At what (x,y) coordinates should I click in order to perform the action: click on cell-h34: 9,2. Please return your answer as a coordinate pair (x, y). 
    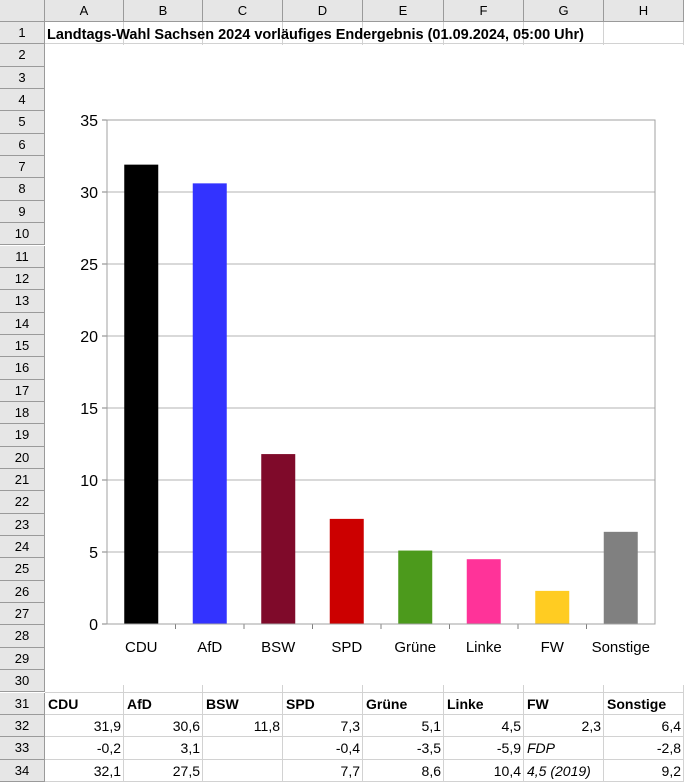
    Looking at the image, I should click on (671, 770).